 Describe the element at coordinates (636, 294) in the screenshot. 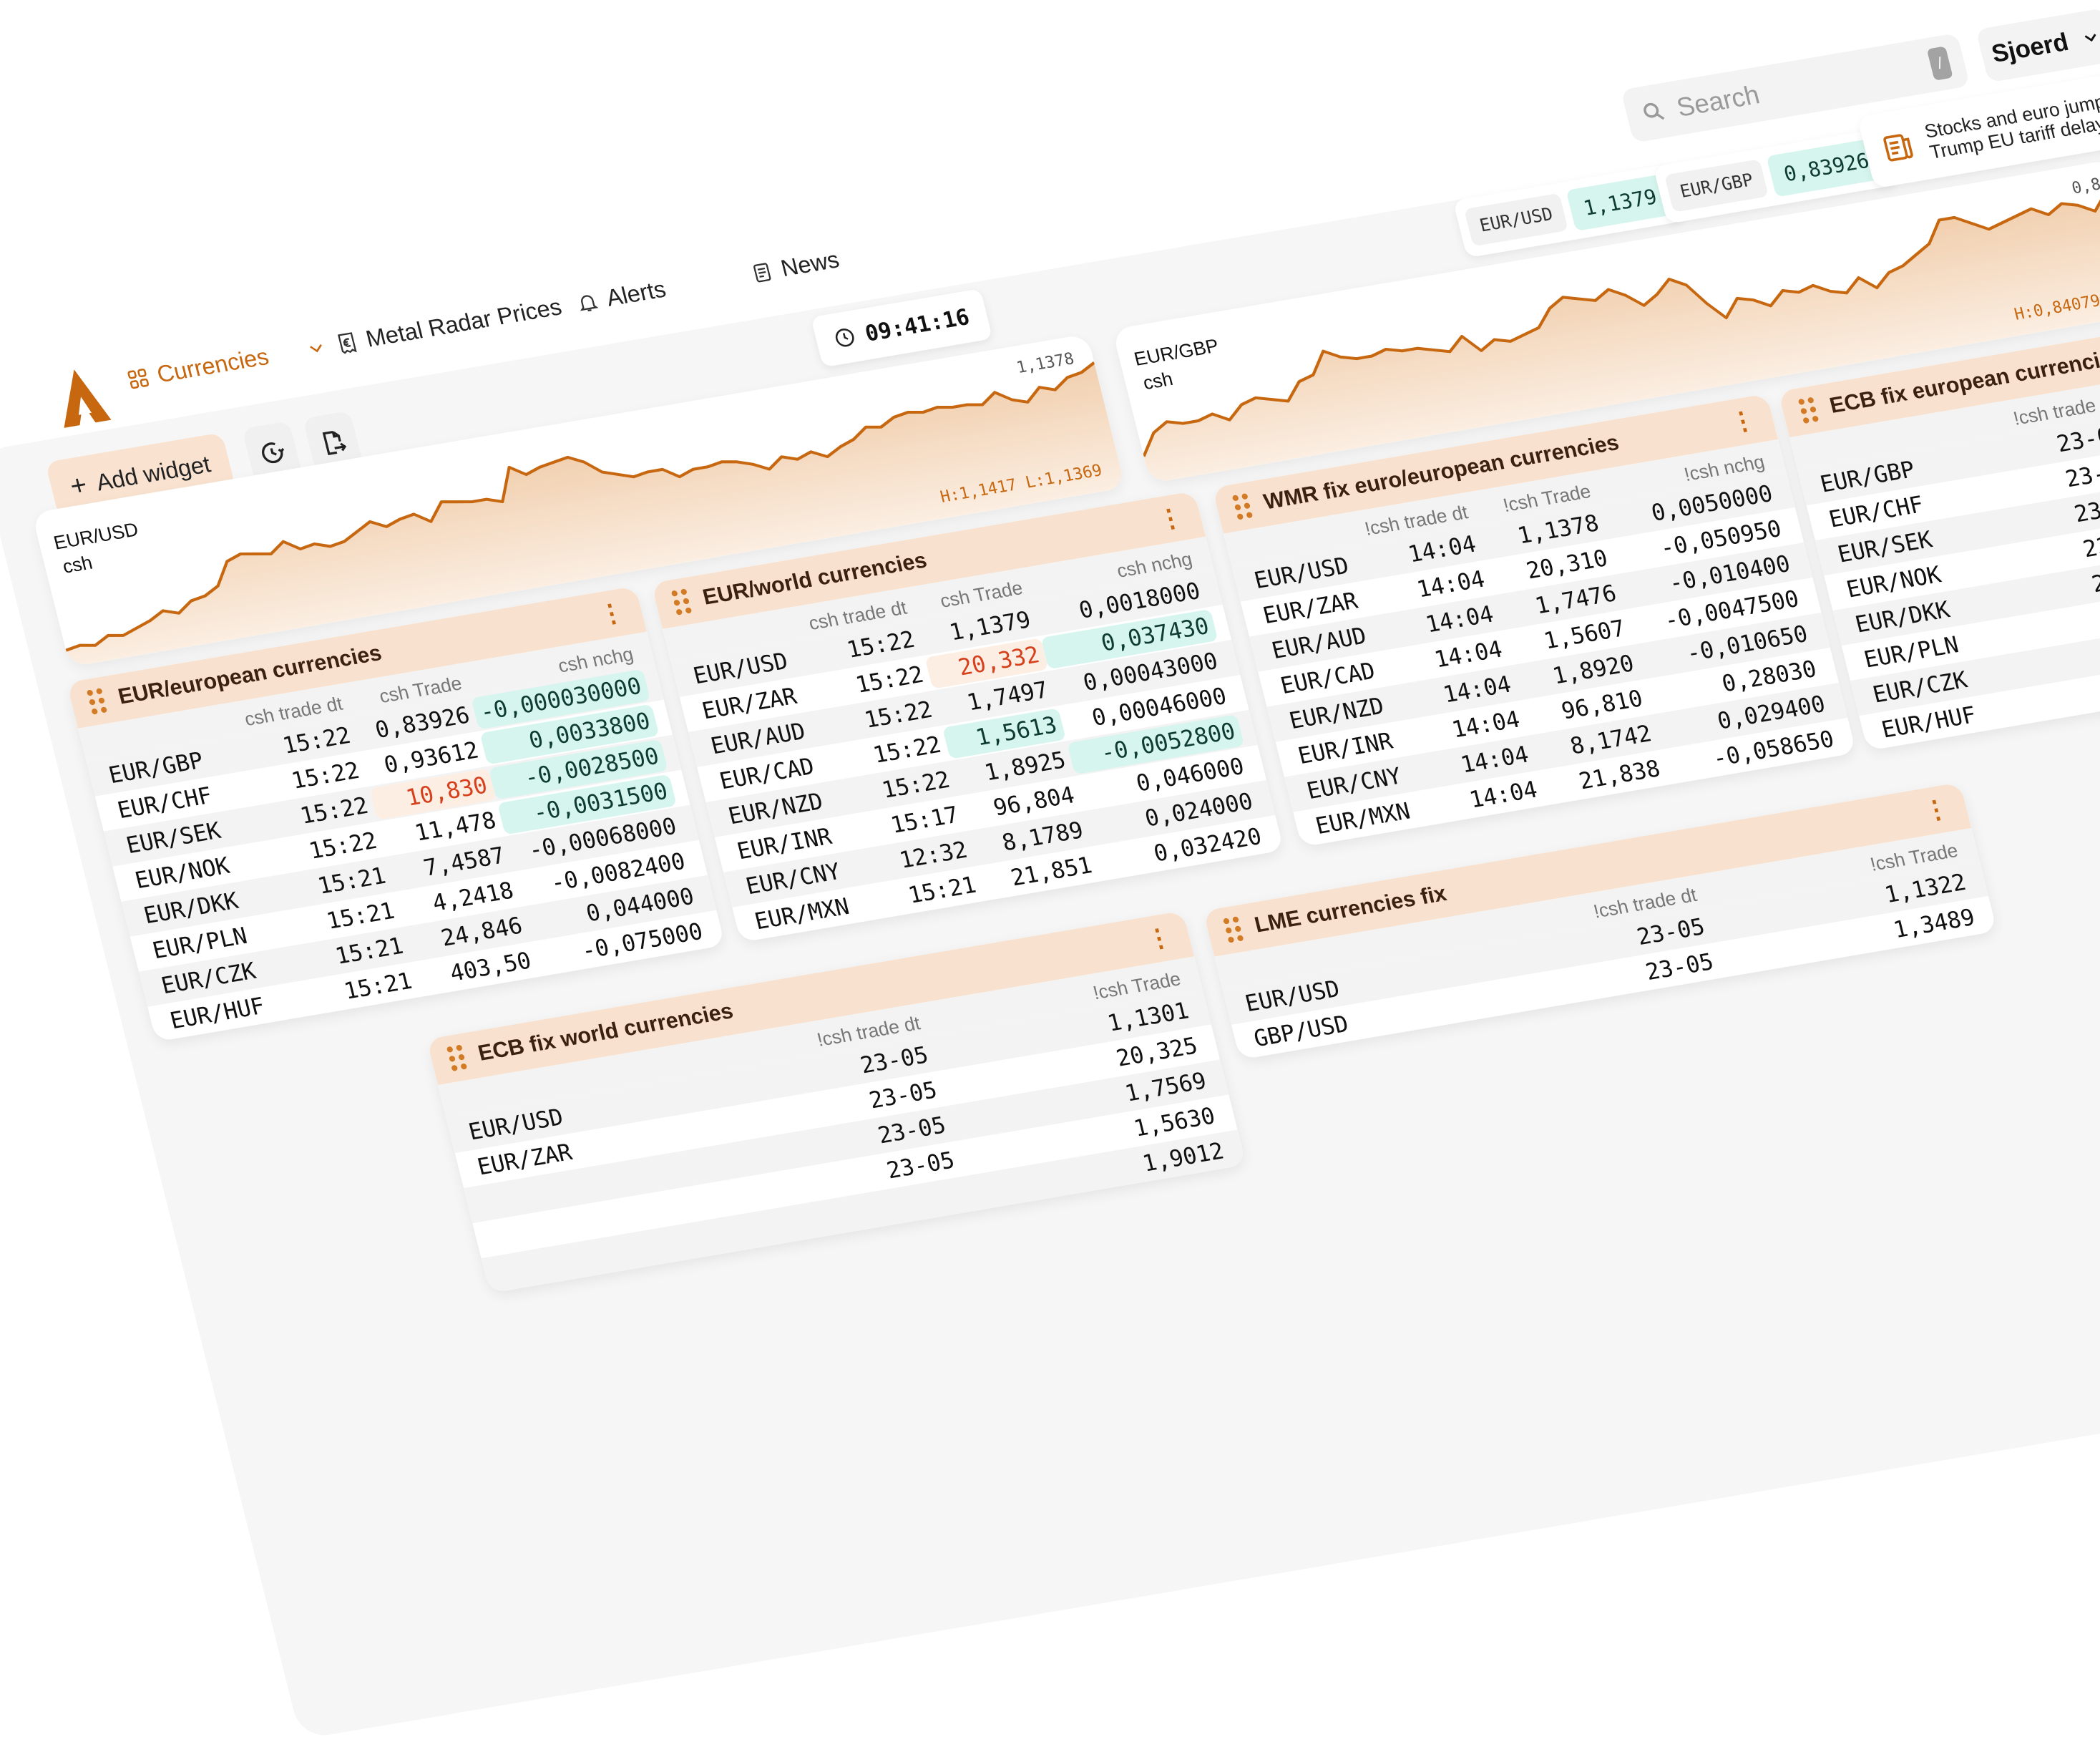

I see `nav-label: Alerts` at that location.